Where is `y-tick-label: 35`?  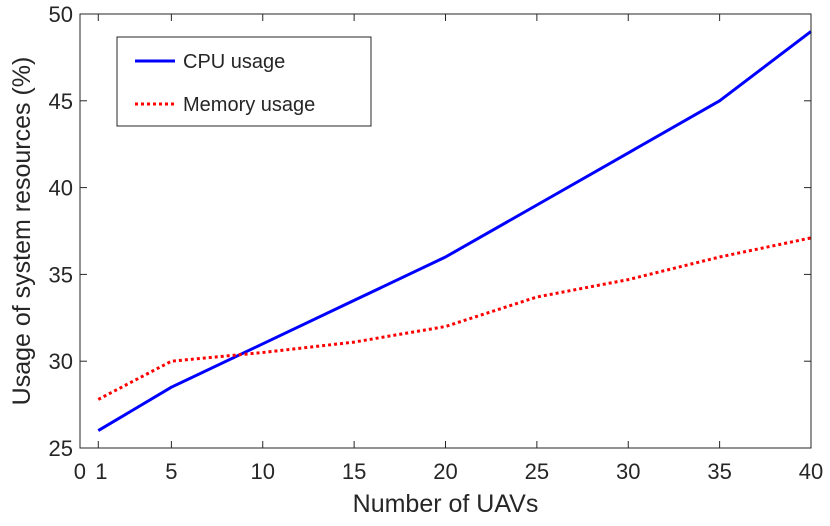
y-tick-label: 35 is located at coordinates (61, 274).